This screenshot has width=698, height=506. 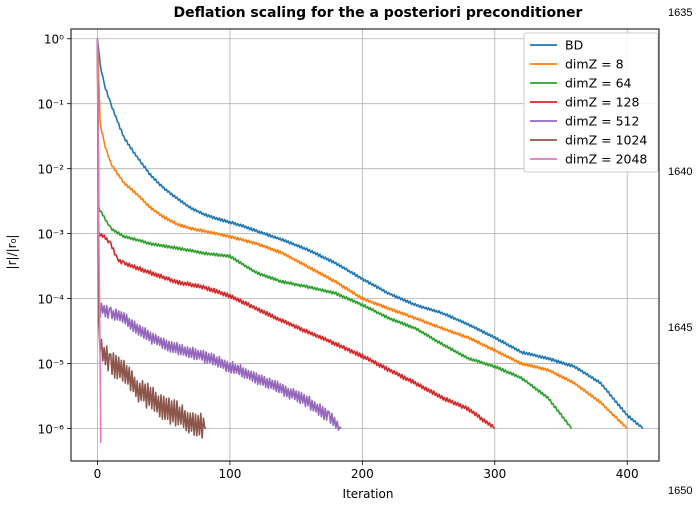 What do you see at coordinates (54, 40) in the screenshot?
I see `y-tick-label: 10⁰` at bounding box center [54, 40].